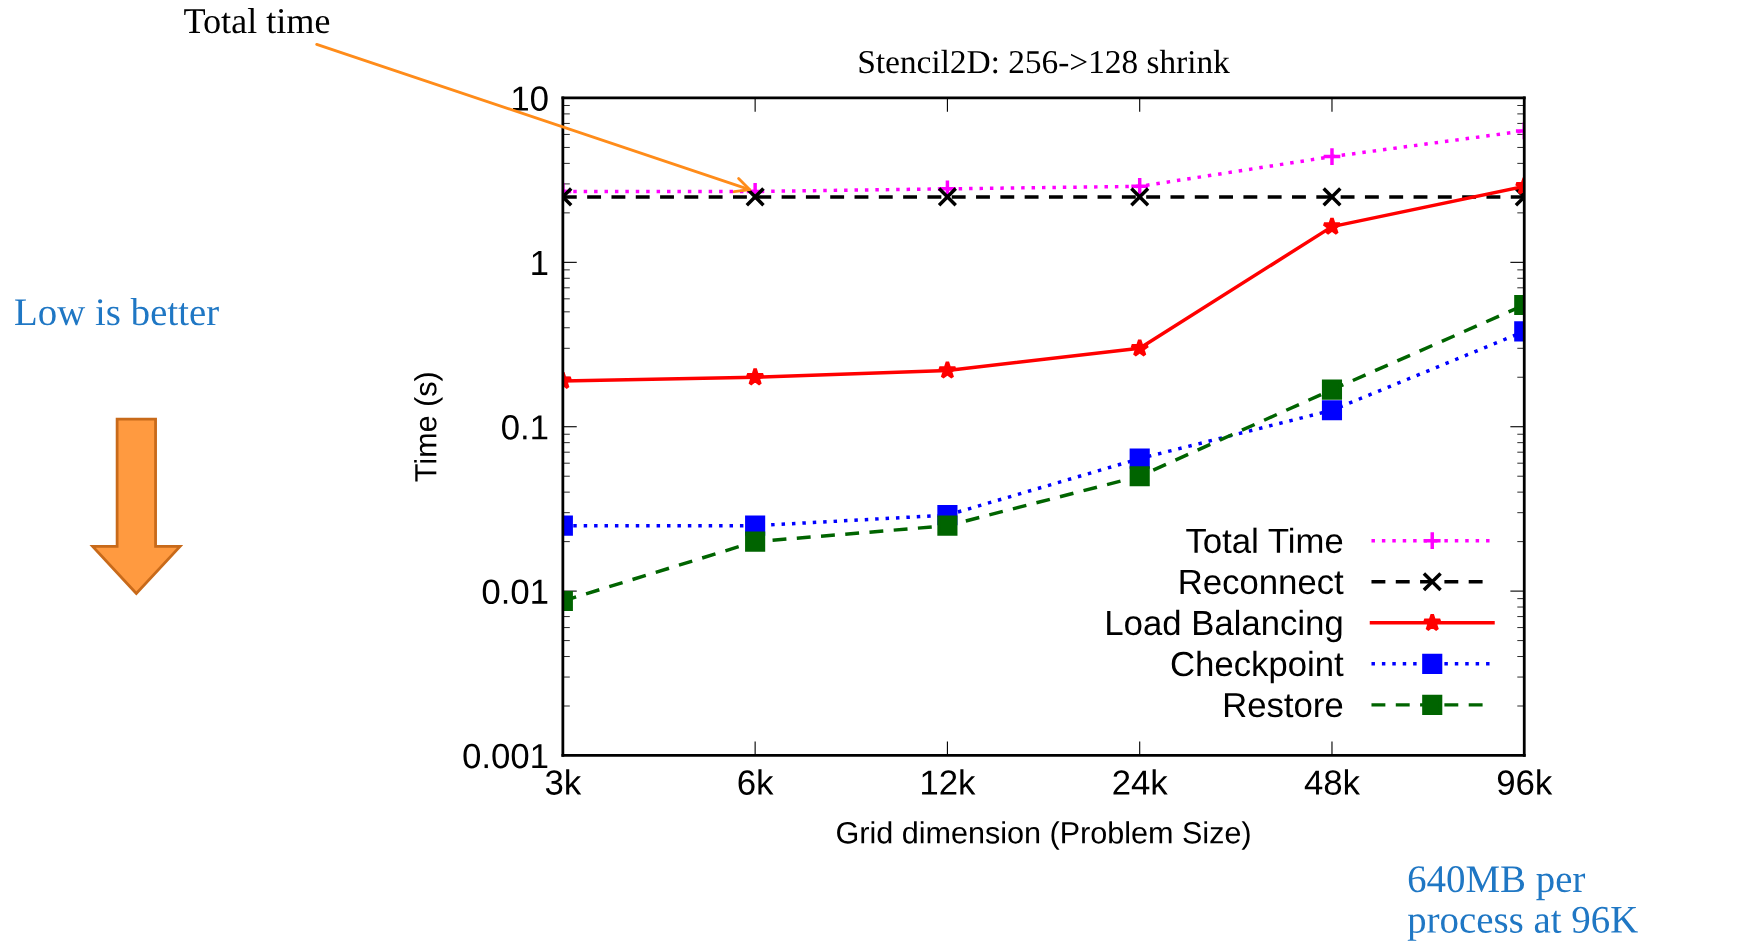 This screenshot has width=1748, height=942. What do you see at coordinates (563, 782) in the screenshot?
I see `x-tick-label: 3k` at bounding box center [563, 782].